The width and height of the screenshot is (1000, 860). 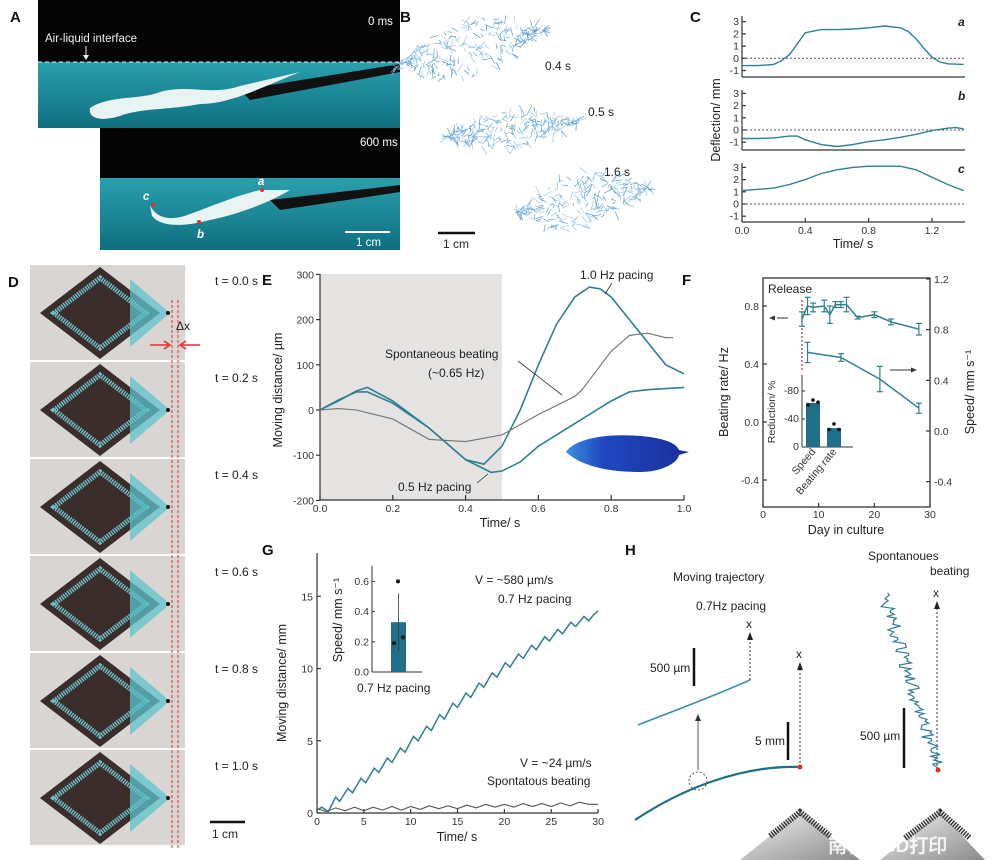 What do you see at coordinates (250, 189) in the screenshot?
I see `panel-a-image-bottom` at bounding box center [250, 189].